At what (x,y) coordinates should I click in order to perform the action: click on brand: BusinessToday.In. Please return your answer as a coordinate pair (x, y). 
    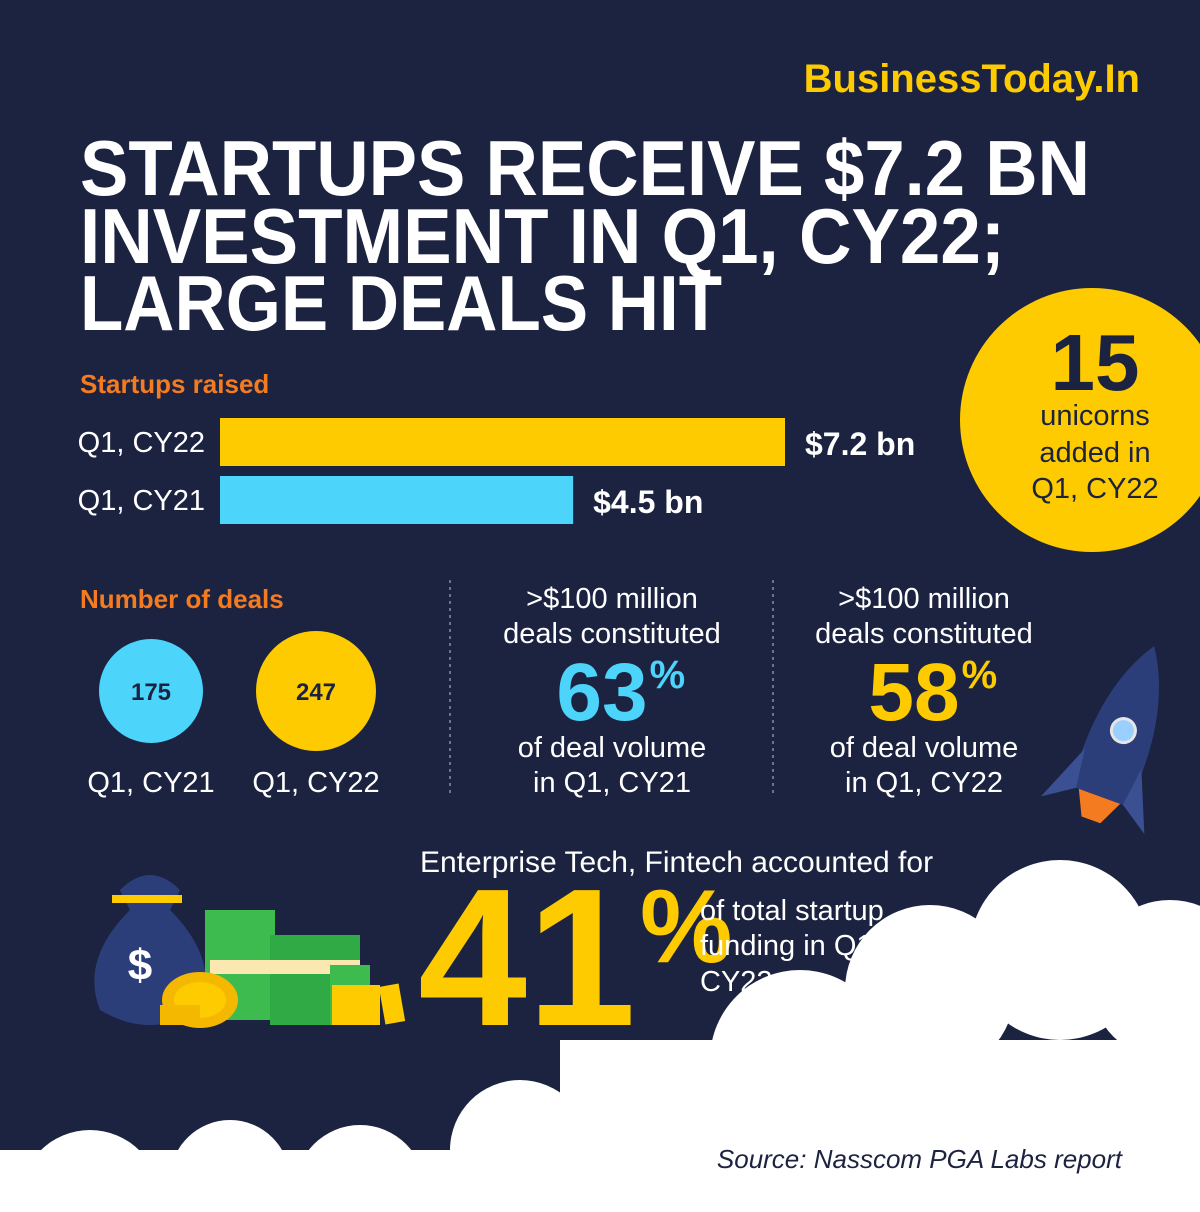
    Looking at the image, I should click on (972, 79).